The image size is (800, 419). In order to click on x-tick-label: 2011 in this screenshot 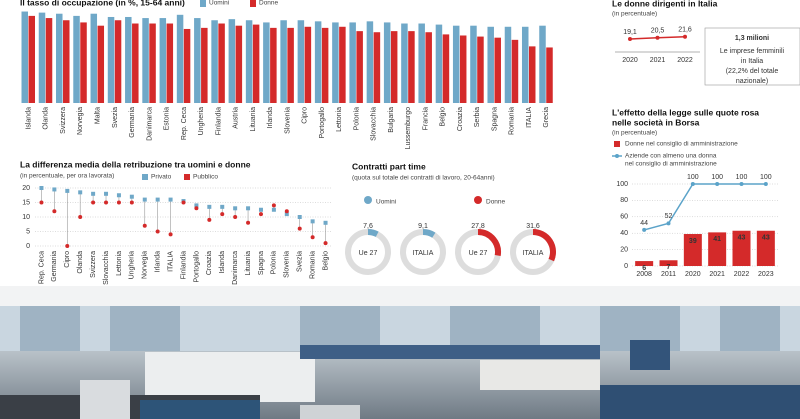, I will do `click(668, 274)`.